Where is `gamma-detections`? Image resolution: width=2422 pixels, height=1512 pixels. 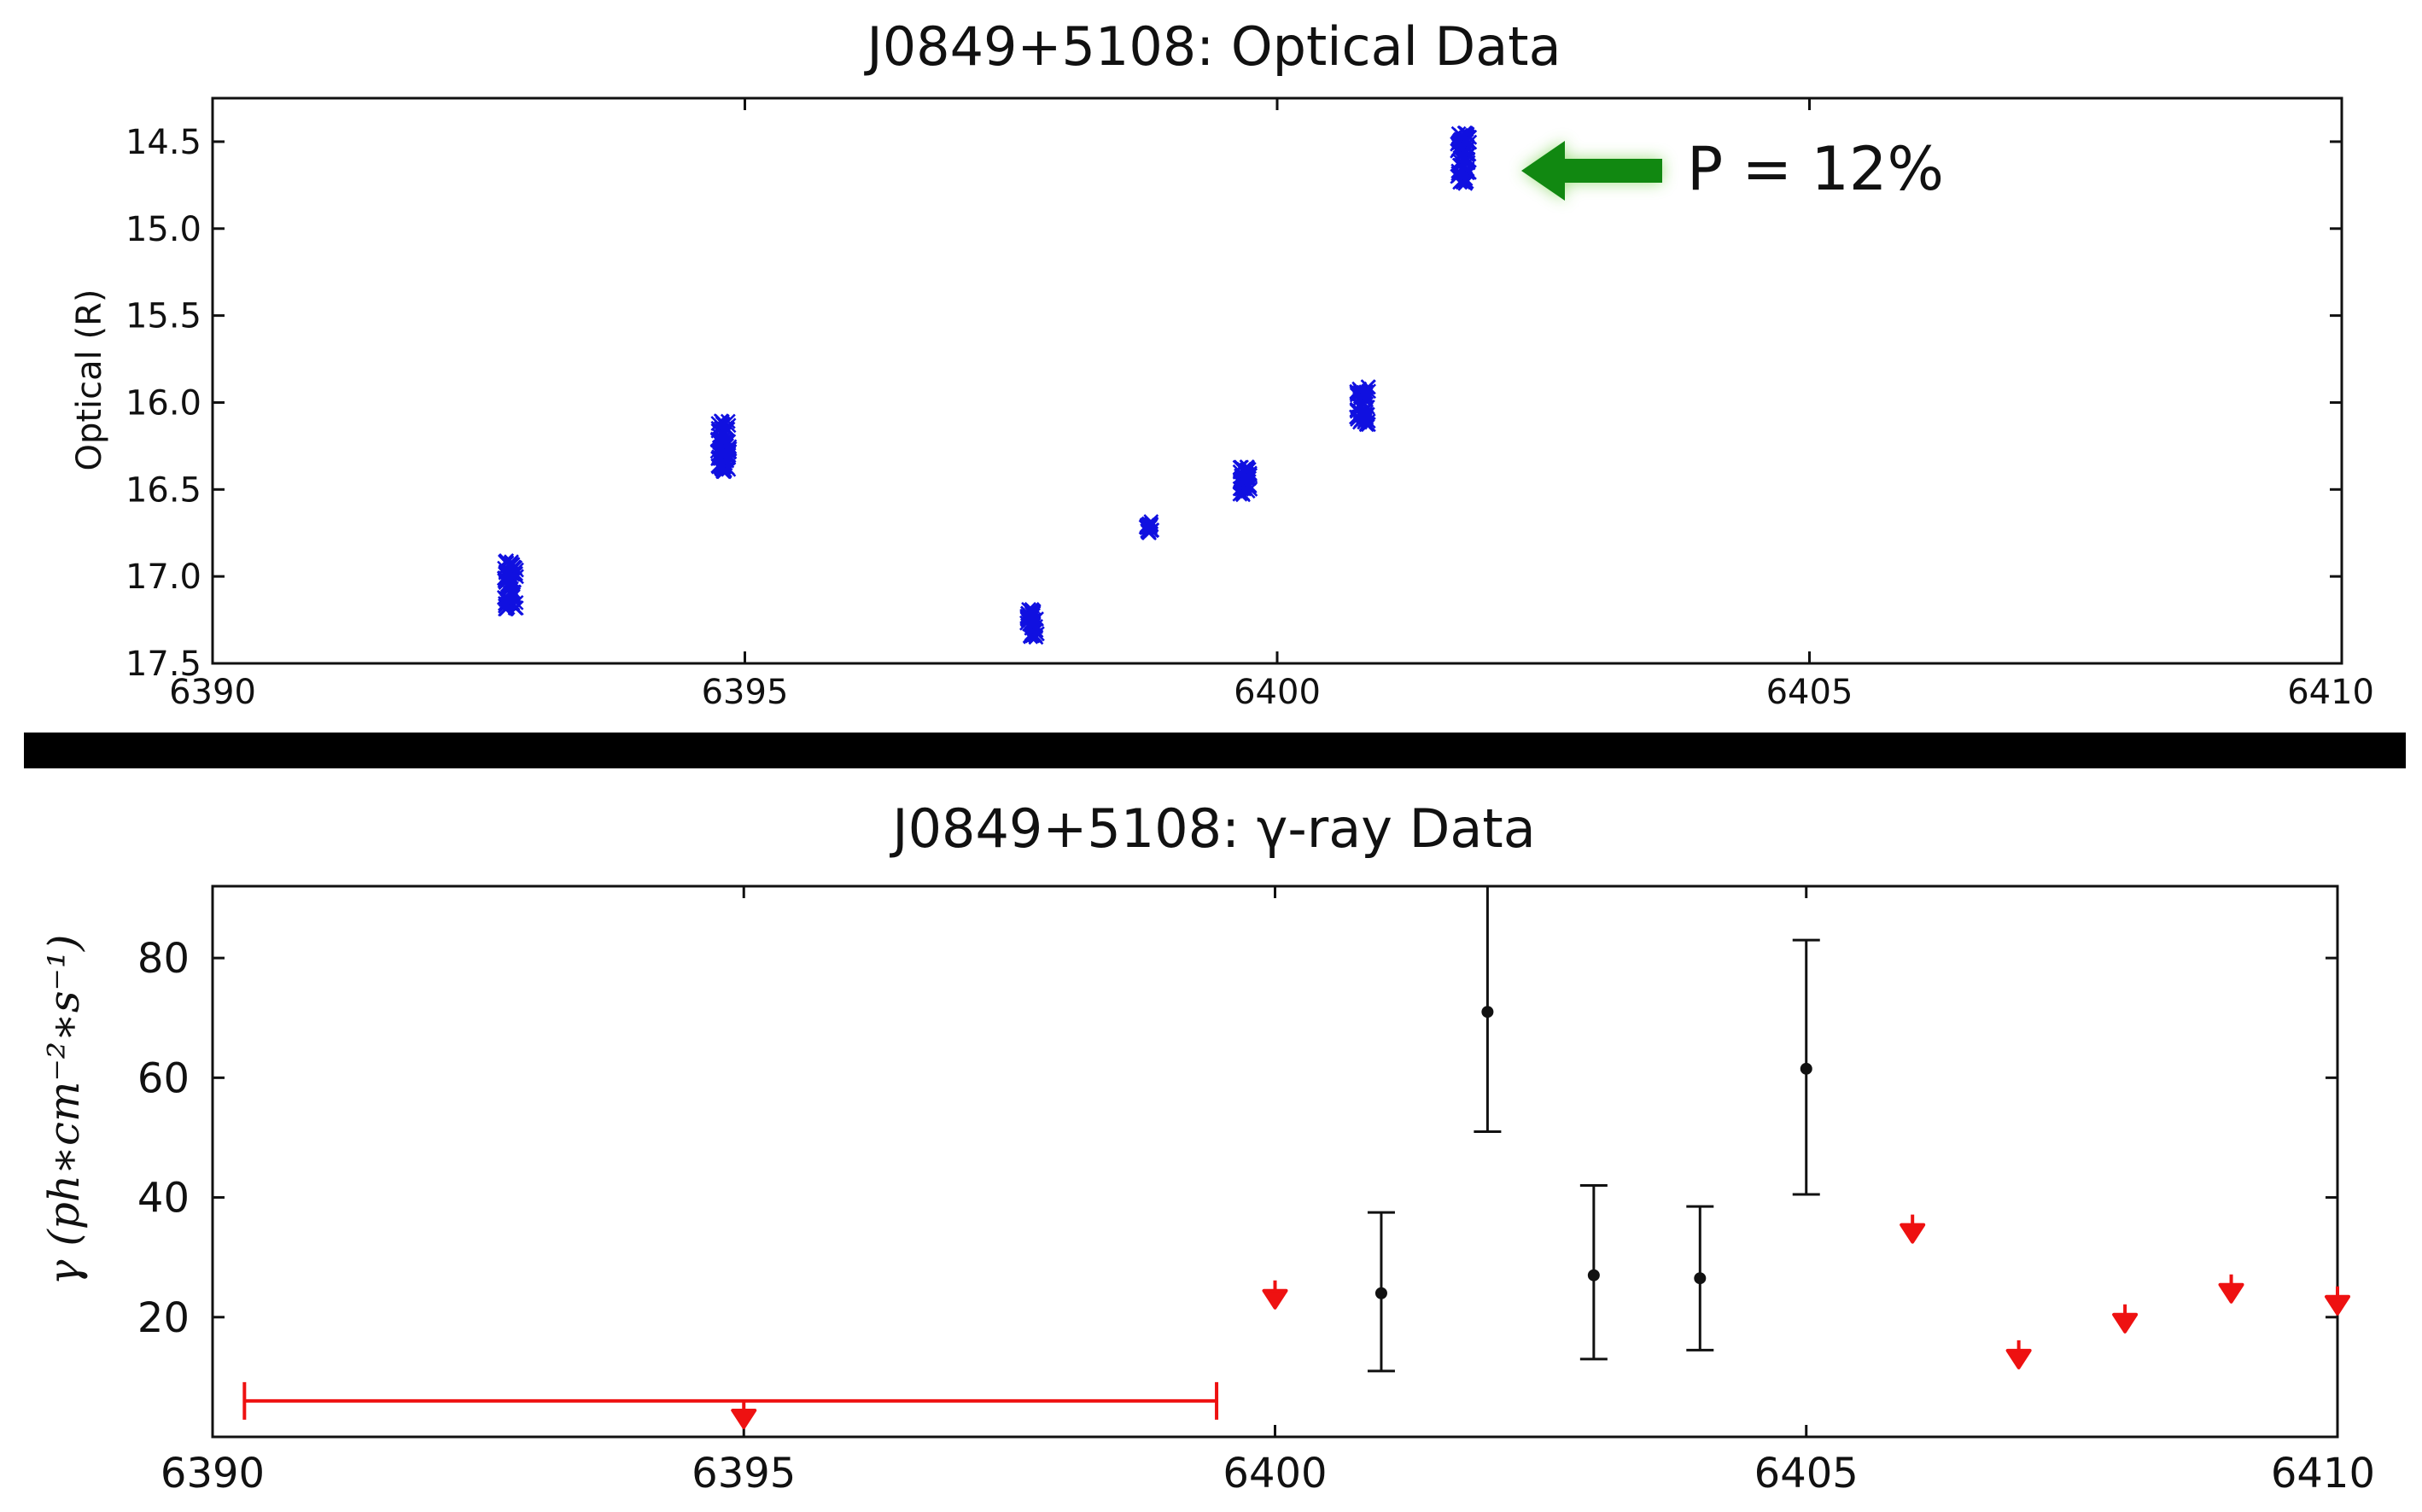 gamma-detections is located at coordinates (1593, 1128).